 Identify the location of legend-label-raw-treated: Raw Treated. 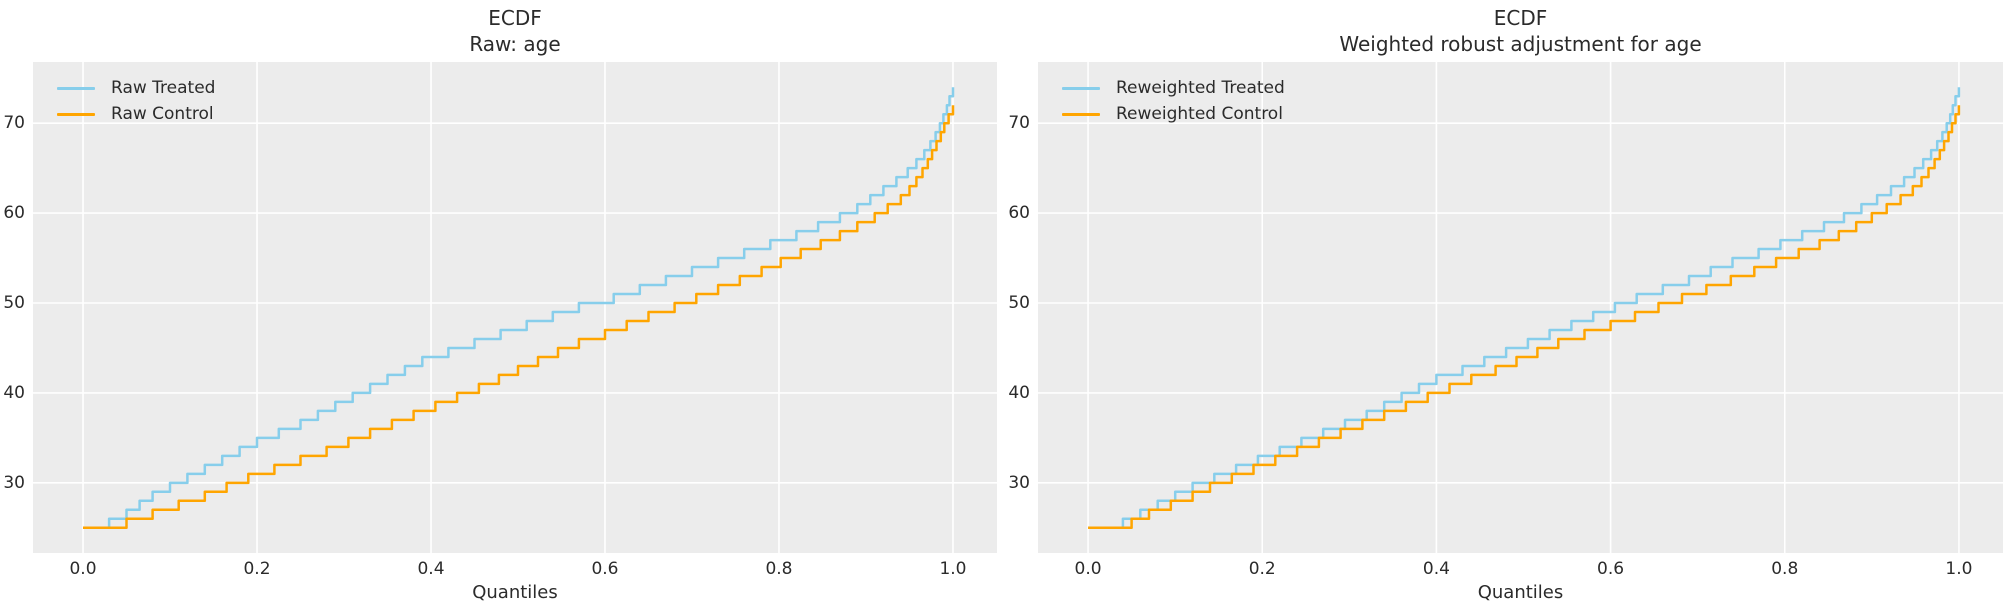
(163, 88).